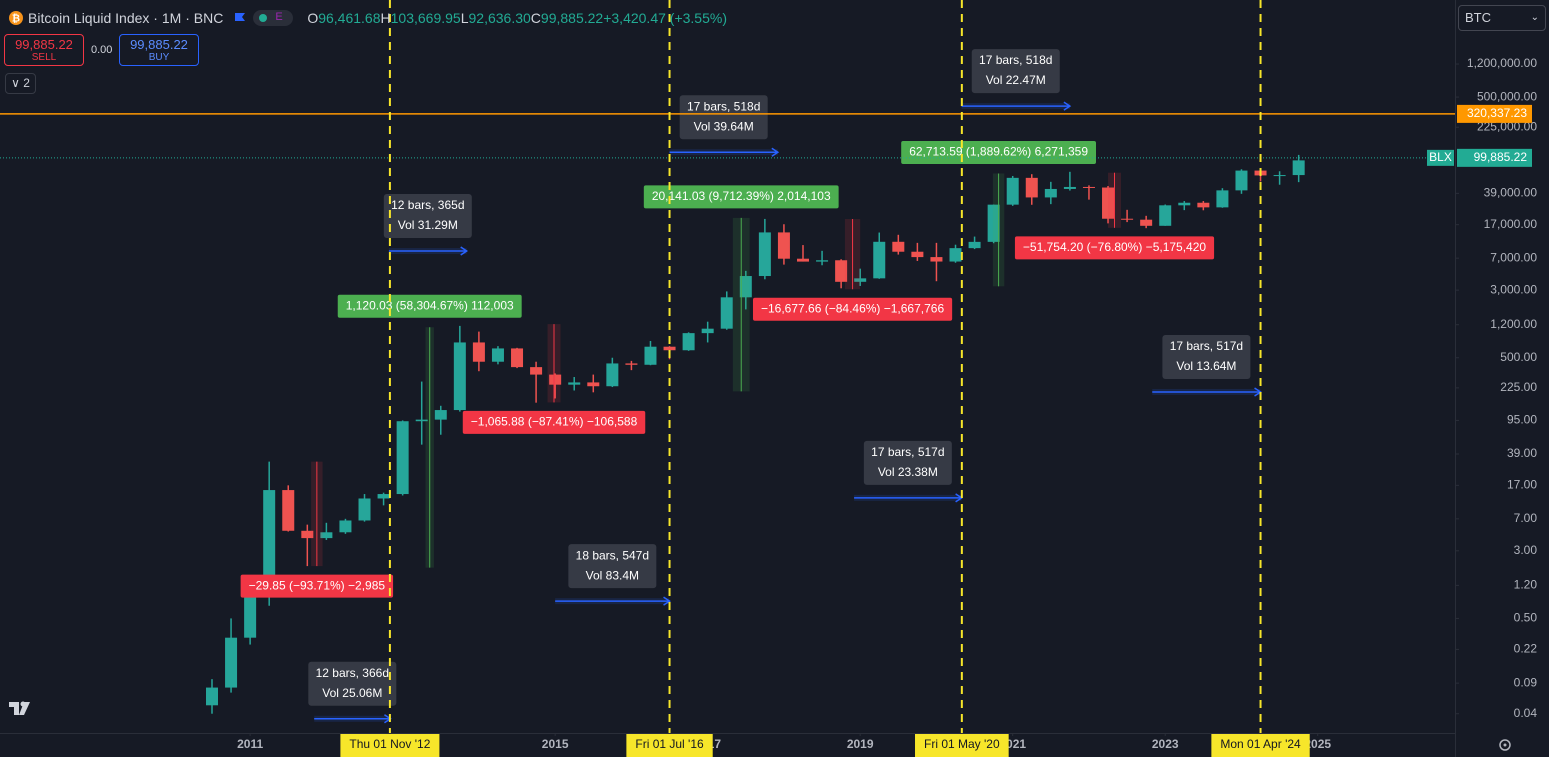 This screenshot has width=1549, height=757. I want to click on date-line-label: Fri 01 May '20, so click(962, 744).